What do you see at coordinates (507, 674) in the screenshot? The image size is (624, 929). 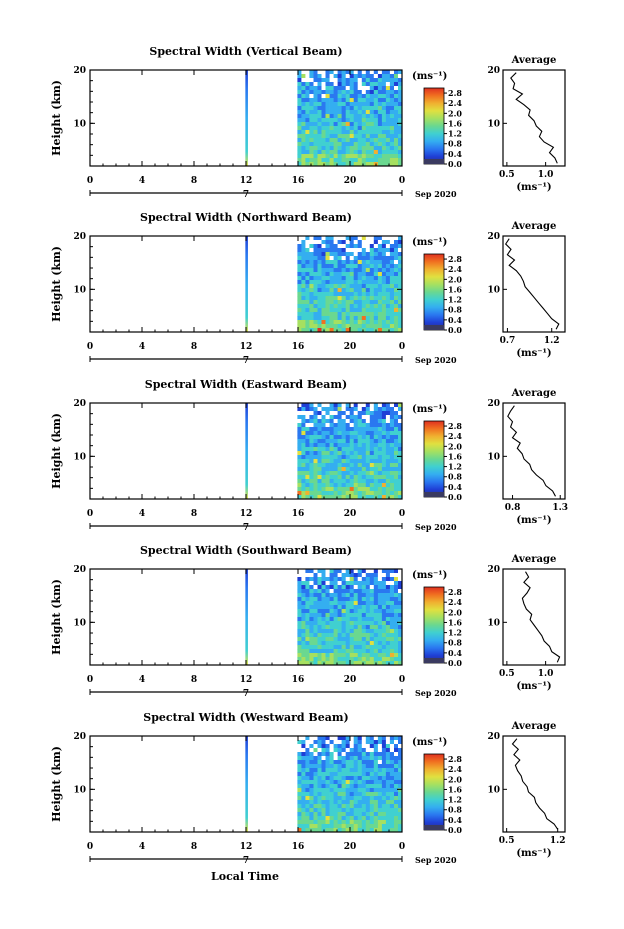 I see `avg-x-tick-label: 0.5` at bounding box center [507, 674].